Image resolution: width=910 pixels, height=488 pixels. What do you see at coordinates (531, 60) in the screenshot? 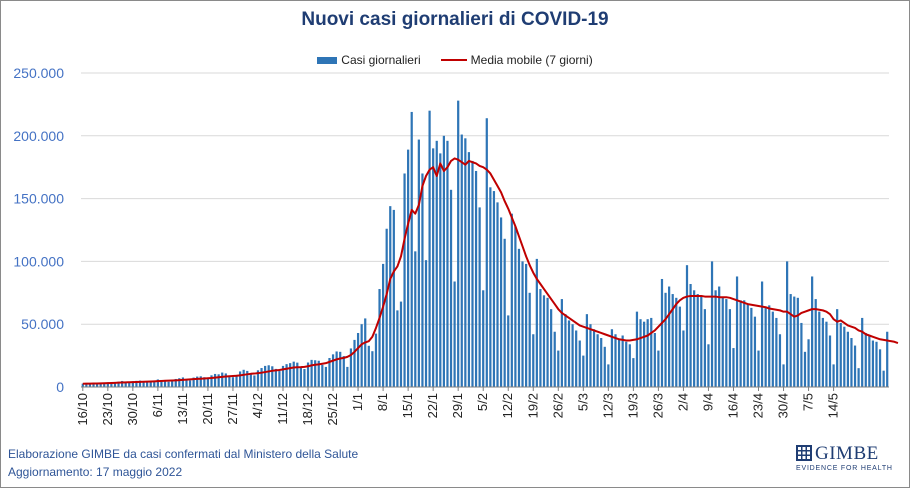
I see `legend-label-moving-average: Media mobile (7 giorni)` at bounding box center [531, 60].